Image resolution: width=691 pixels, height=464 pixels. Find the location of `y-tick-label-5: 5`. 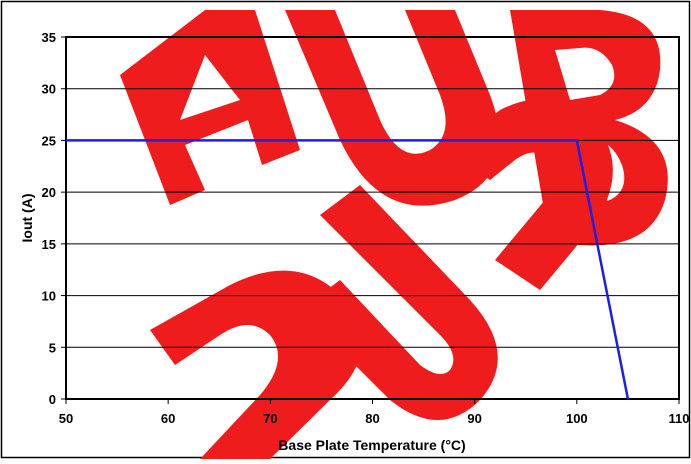

y-tick-label-5: 5 is located at coordinates (52, 347).